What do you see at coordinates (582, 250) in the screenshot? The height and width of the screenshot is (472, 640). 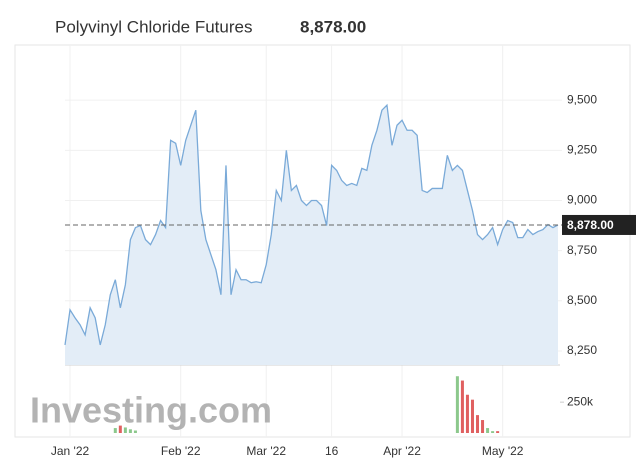 I see `y-tick-label: 8,750` at bounding box center [582, 250].